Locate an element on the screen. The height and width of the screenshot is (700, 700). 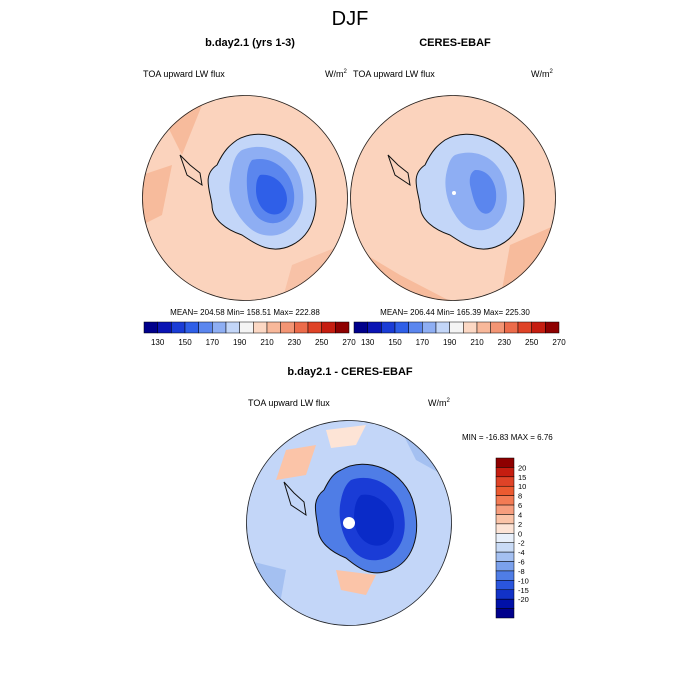
model-colorbar-label: 130 is located at coordinates (158, 342).